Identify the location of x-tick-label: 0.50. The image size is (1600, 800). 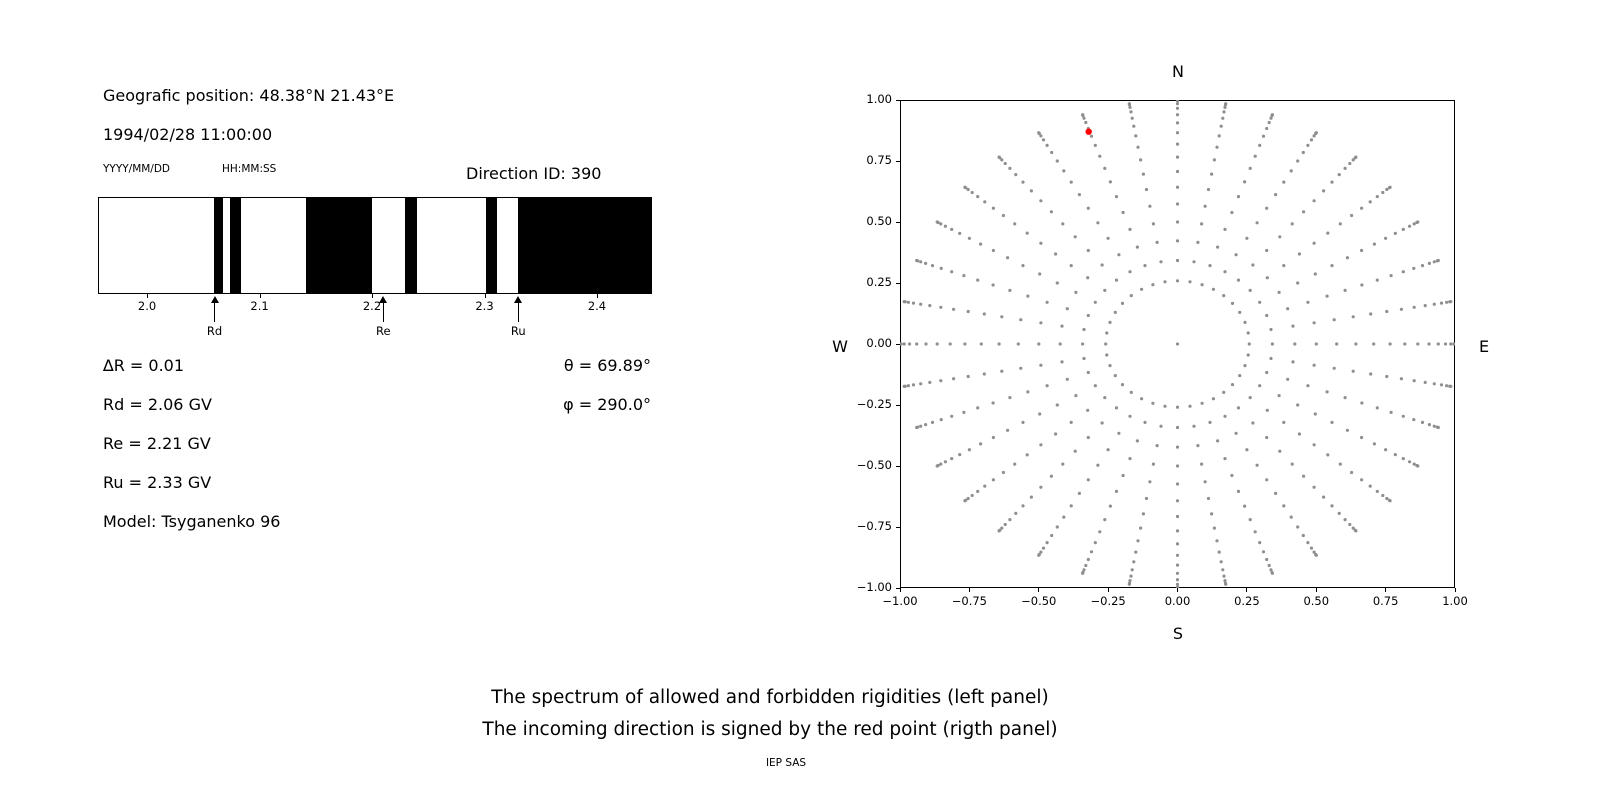
(1316, 601).